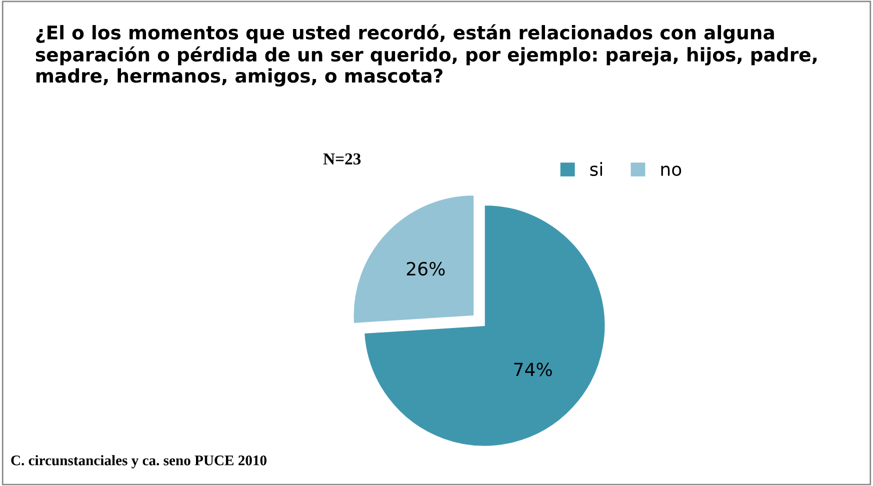  Describe the element at coordinates (596, 169) in the screenshot. I see `legend-label: si` at that location.